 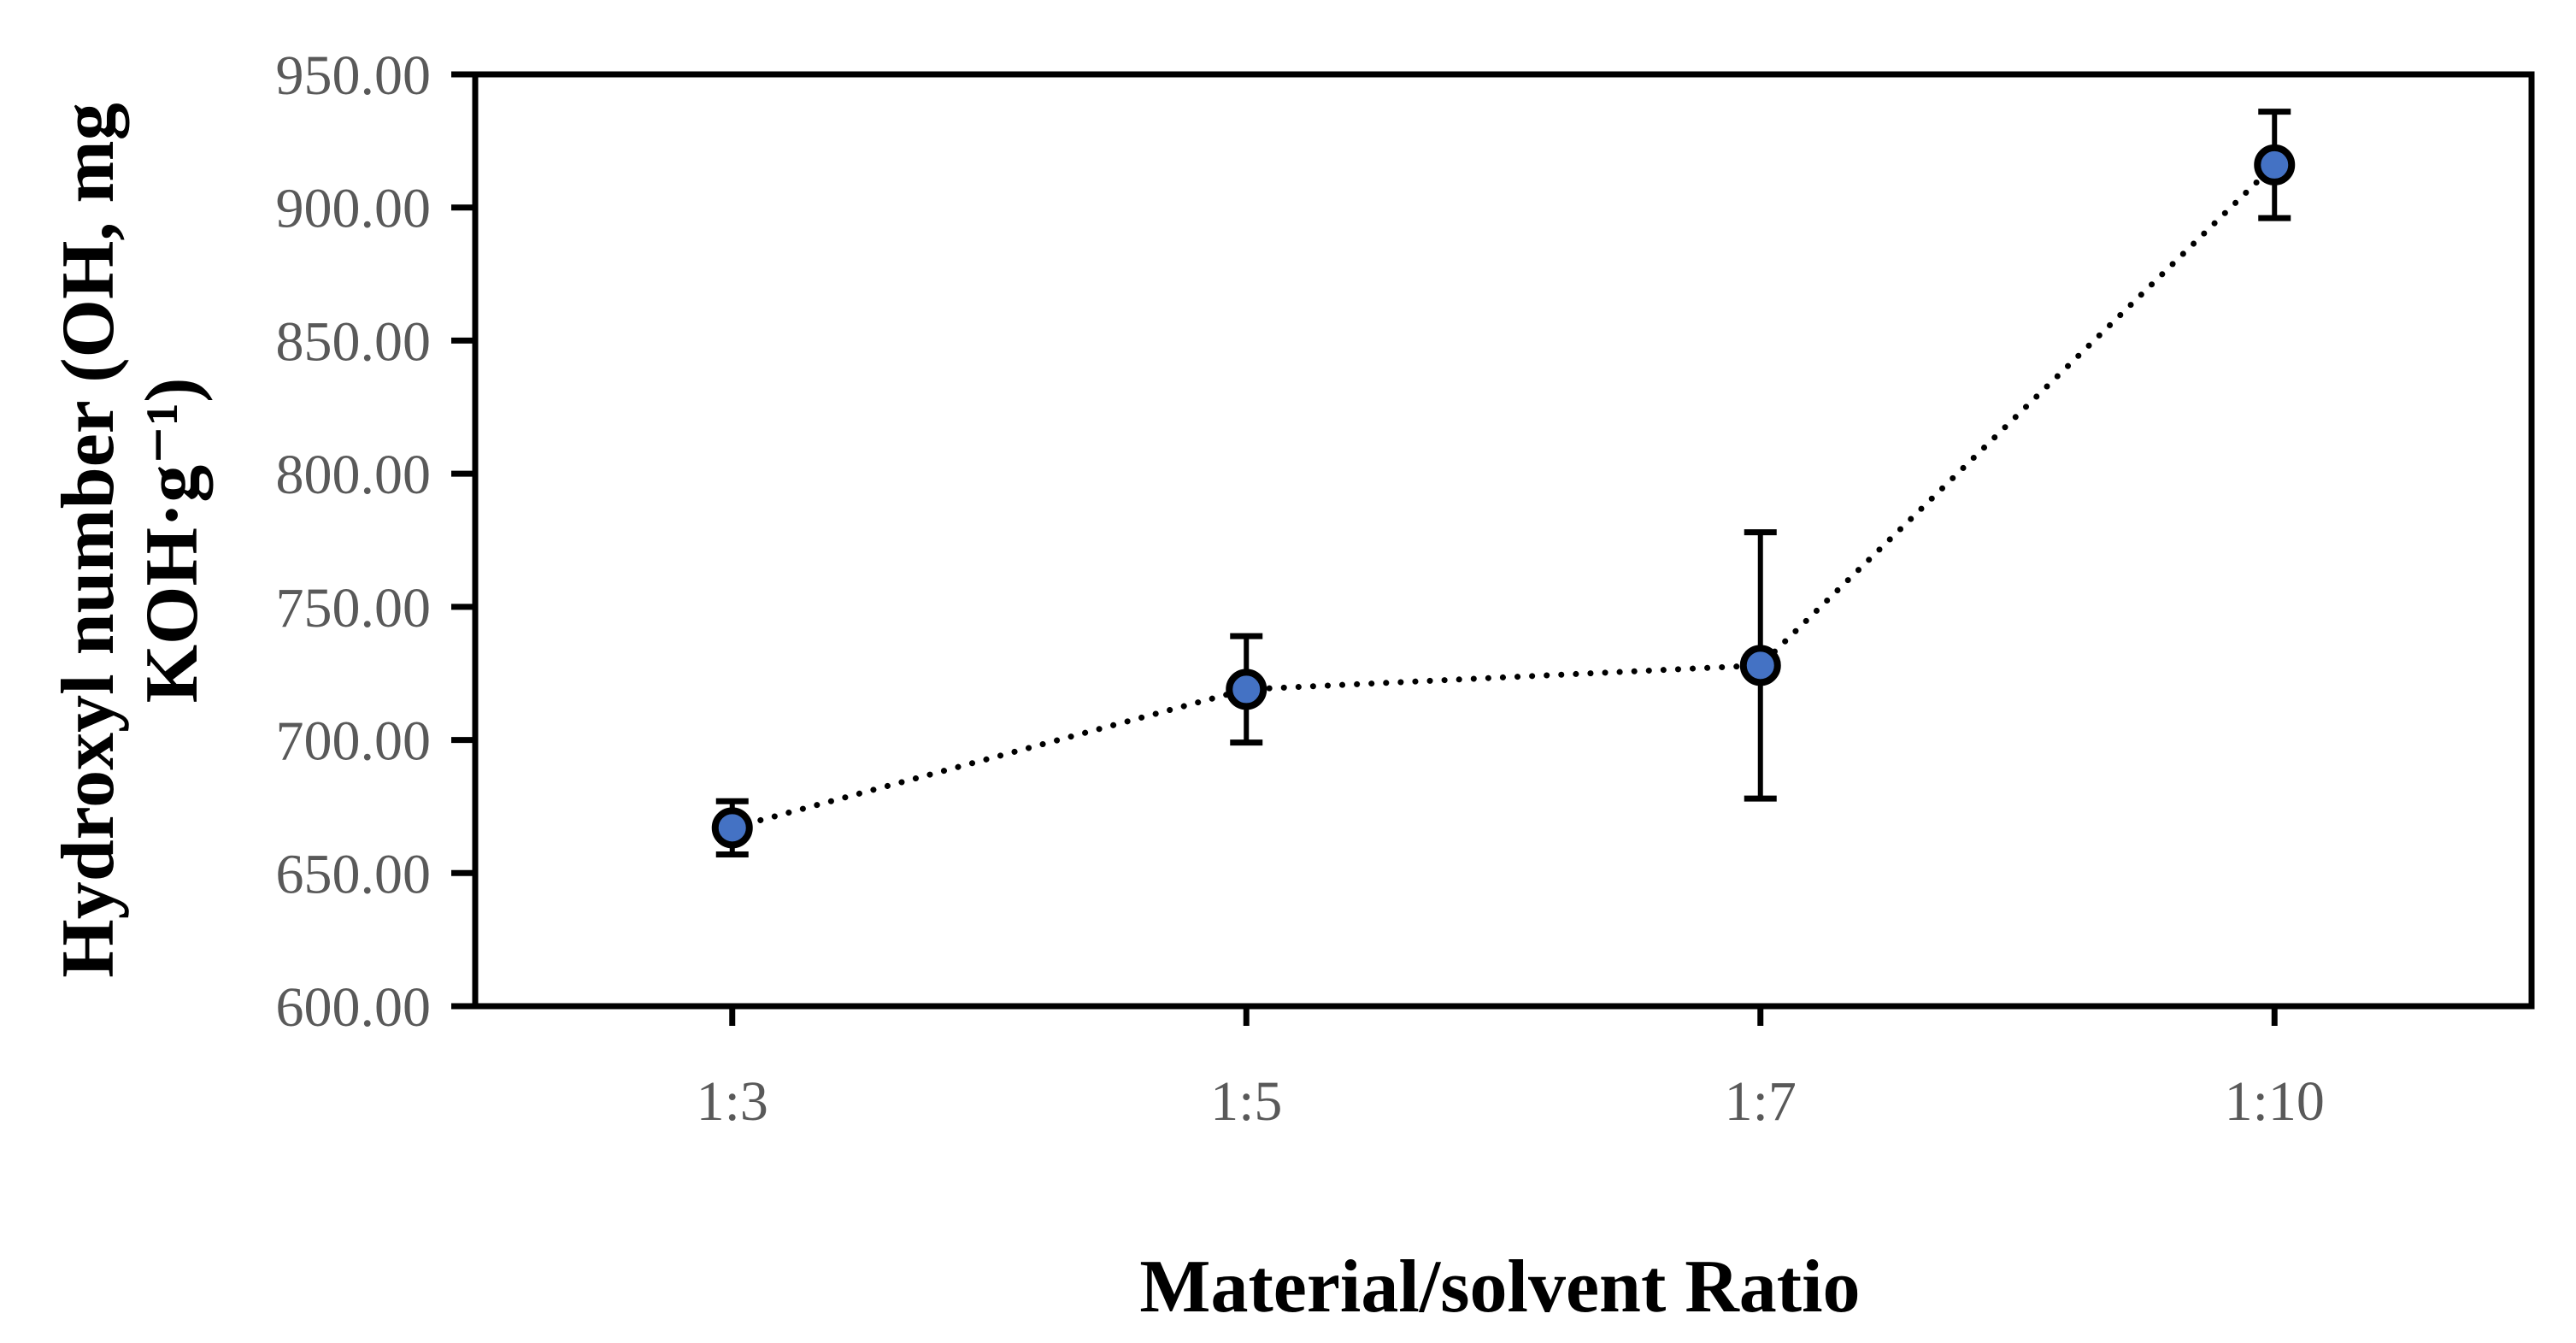 I want to click on y-tick-label: 900.00, so click(x=354, y=209).